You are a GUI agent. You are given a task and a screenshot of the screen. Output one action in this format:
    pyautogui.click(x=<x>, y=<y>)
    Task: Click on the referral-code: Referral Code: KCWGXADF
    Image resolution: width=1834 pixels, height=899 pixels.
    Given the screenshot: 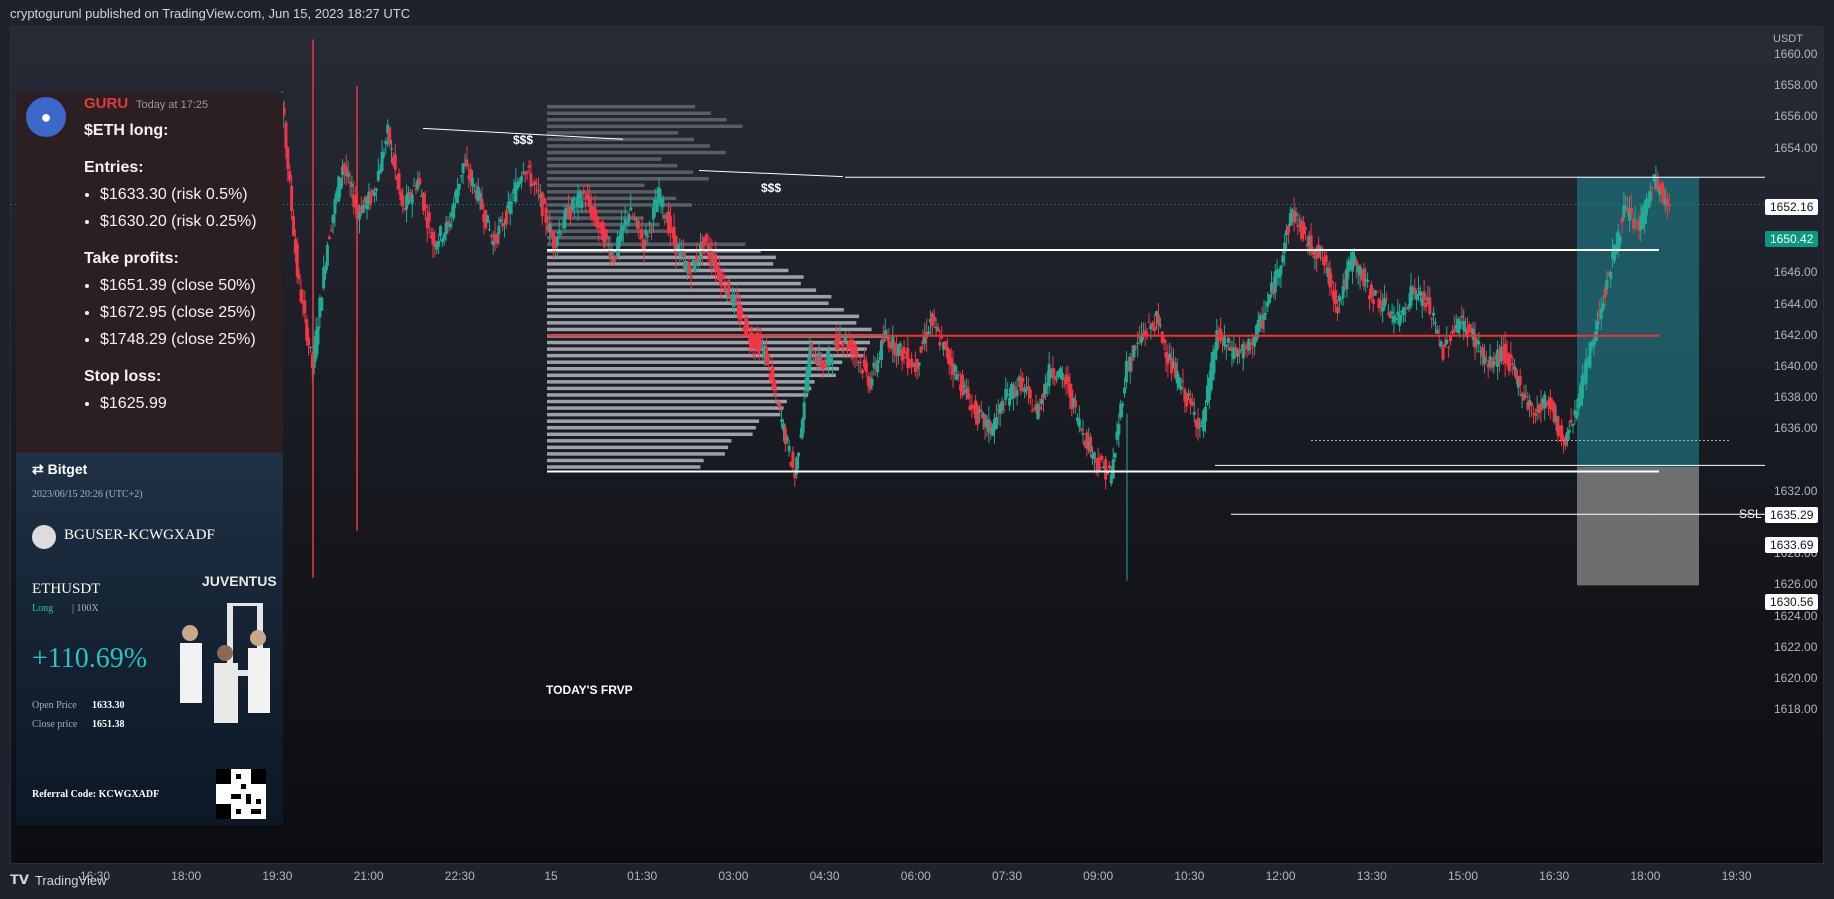 What is the action you would take?
    pyautogui.click(x=96, y=794)
    